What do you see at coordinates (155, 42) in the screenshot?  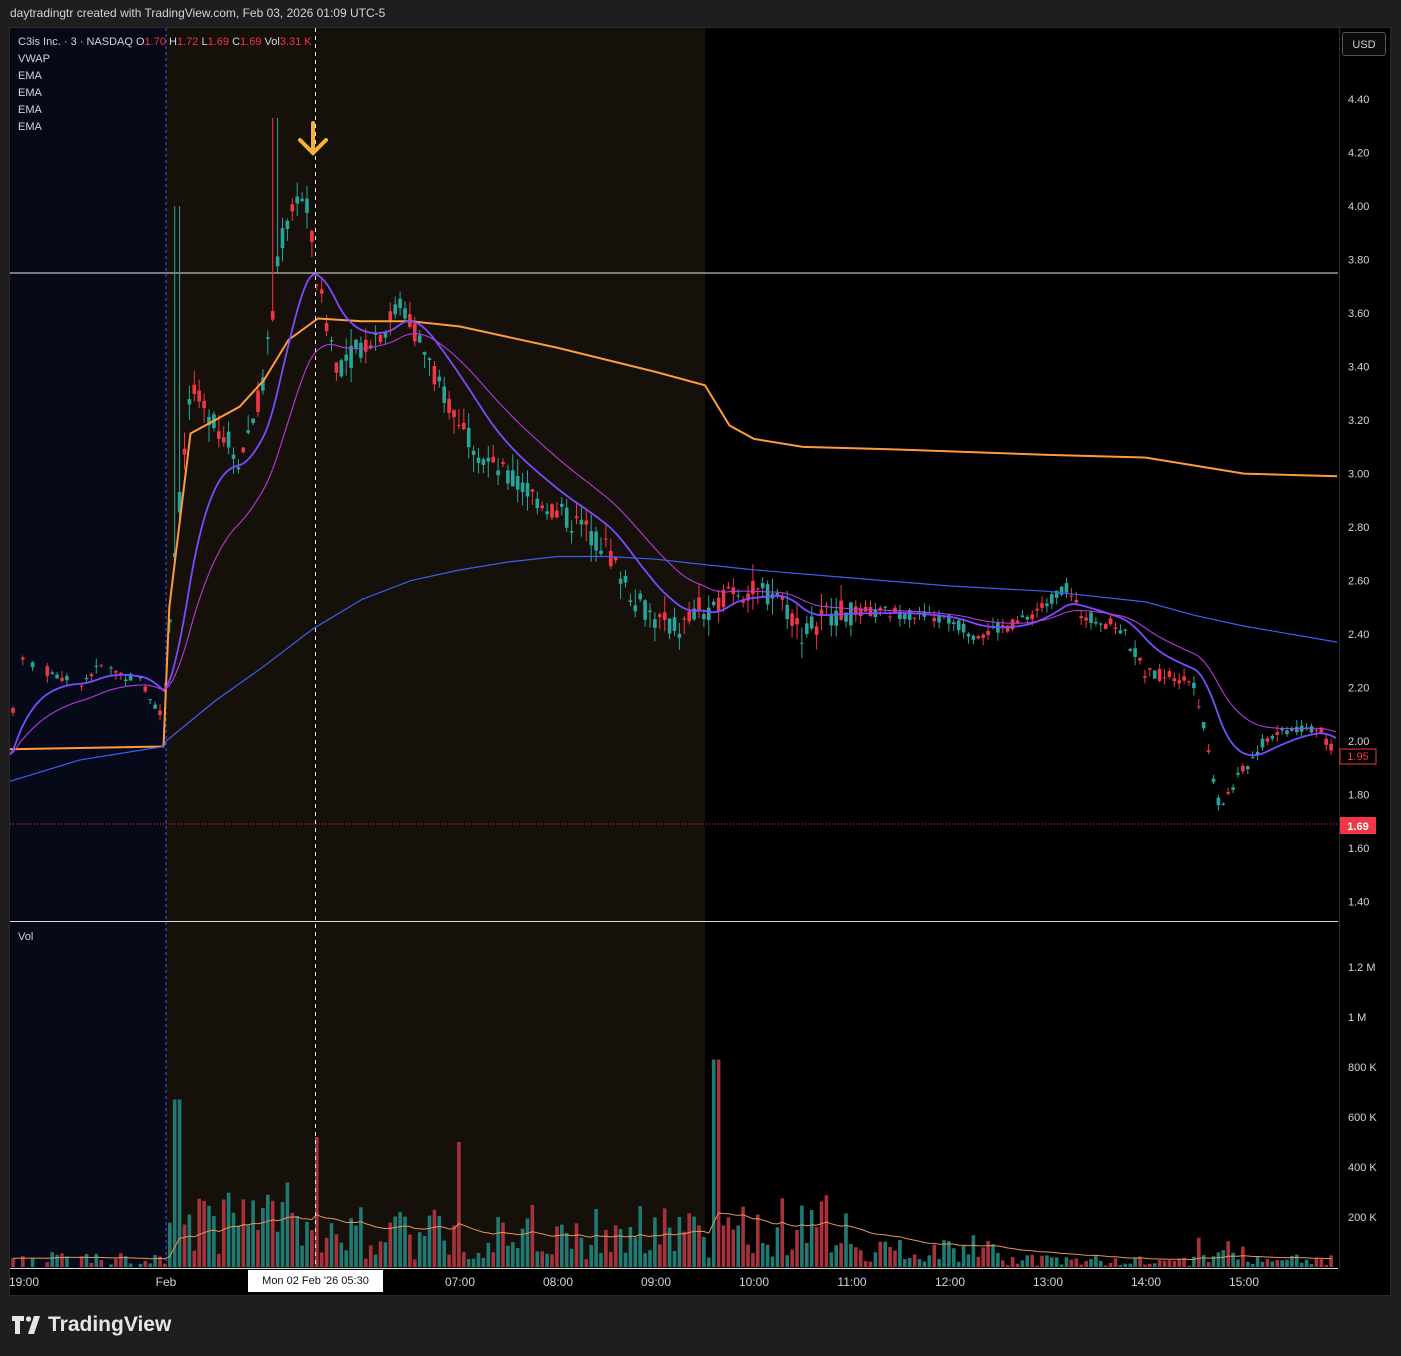 I see `open-value: 1.70` at bounding box center [155, 42].